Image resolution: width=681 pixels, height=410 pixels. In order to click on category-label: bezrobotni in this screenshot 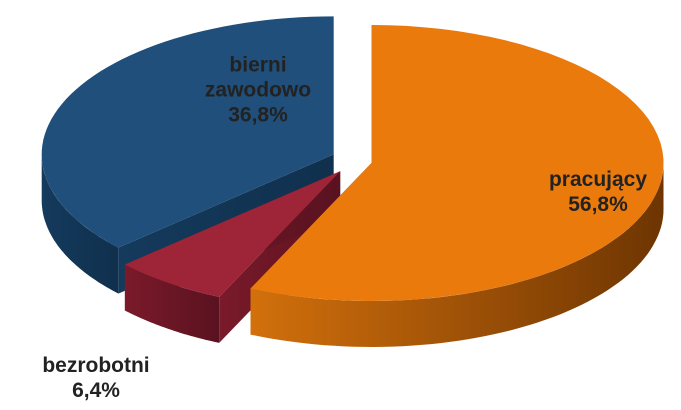, I will do `click(96, 365)`.